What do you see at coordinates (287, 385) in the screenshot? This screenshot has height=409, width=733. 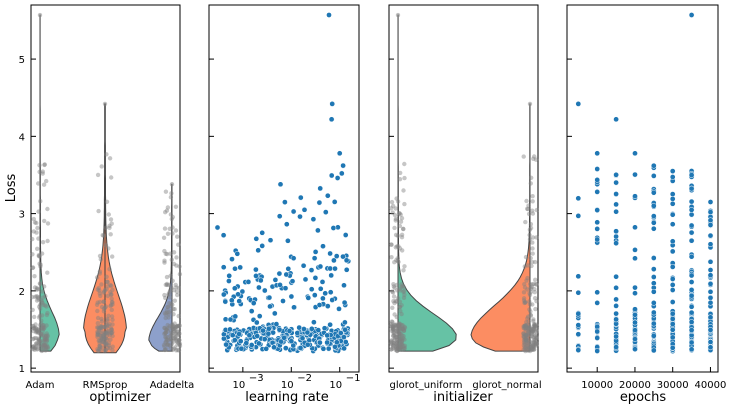 I see `x-tick-label: 10` at bounding box center [287, 385].